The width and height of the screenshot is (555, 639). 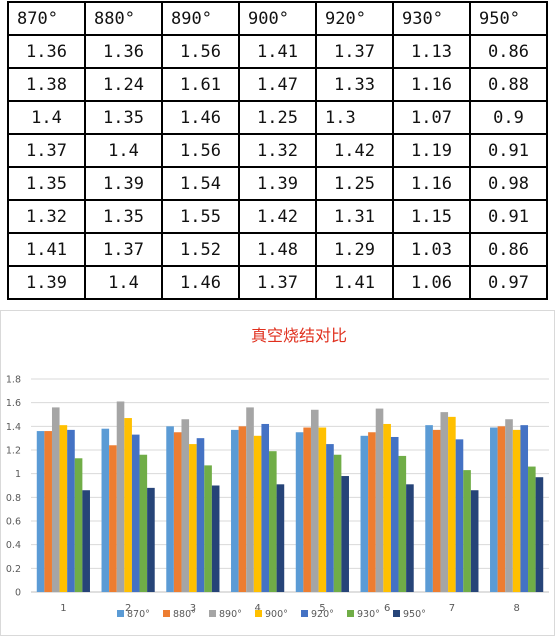 What do you see at coordinates (322, 608) in the screenshot?
I see `x-tick-label: 5` at bounding box center [322, 608].